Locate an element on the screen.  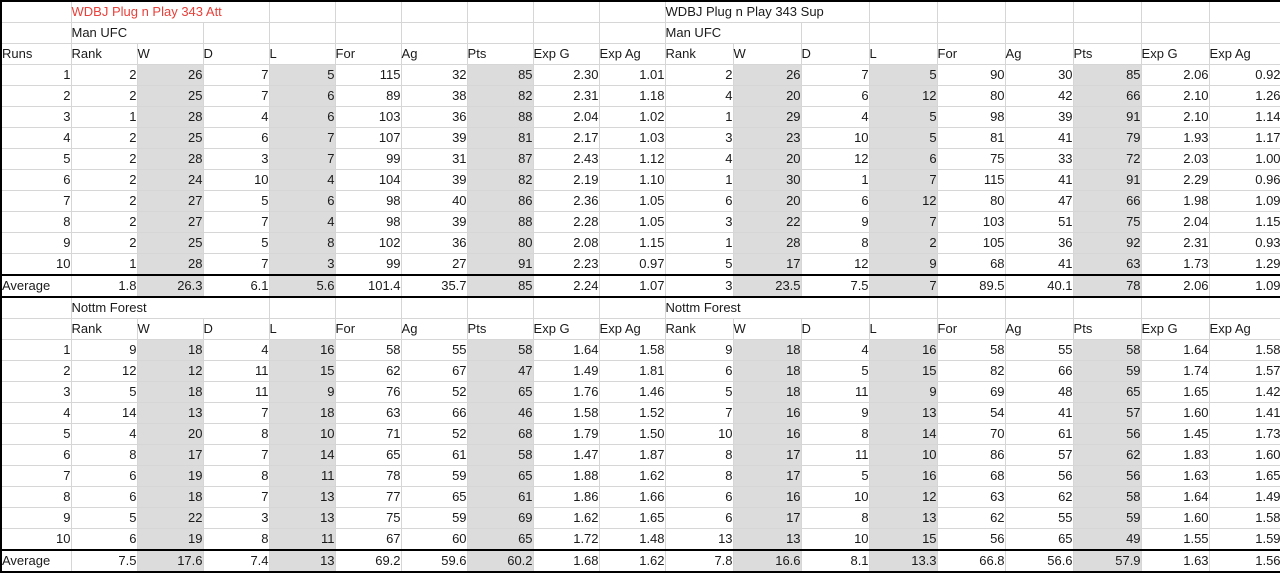
cell: 72 is located at coordinates (1107, 159).